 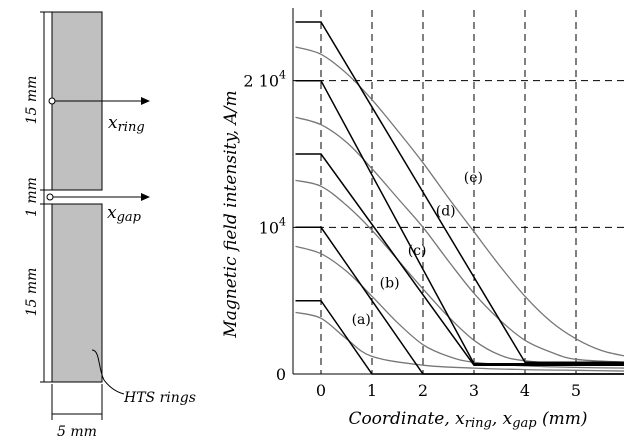 What do you see at coordinates (231, 214) in the screenshot?
I see `y-axis-title: Magnetic field intensity, A/m` at bounding box center [231, 214].